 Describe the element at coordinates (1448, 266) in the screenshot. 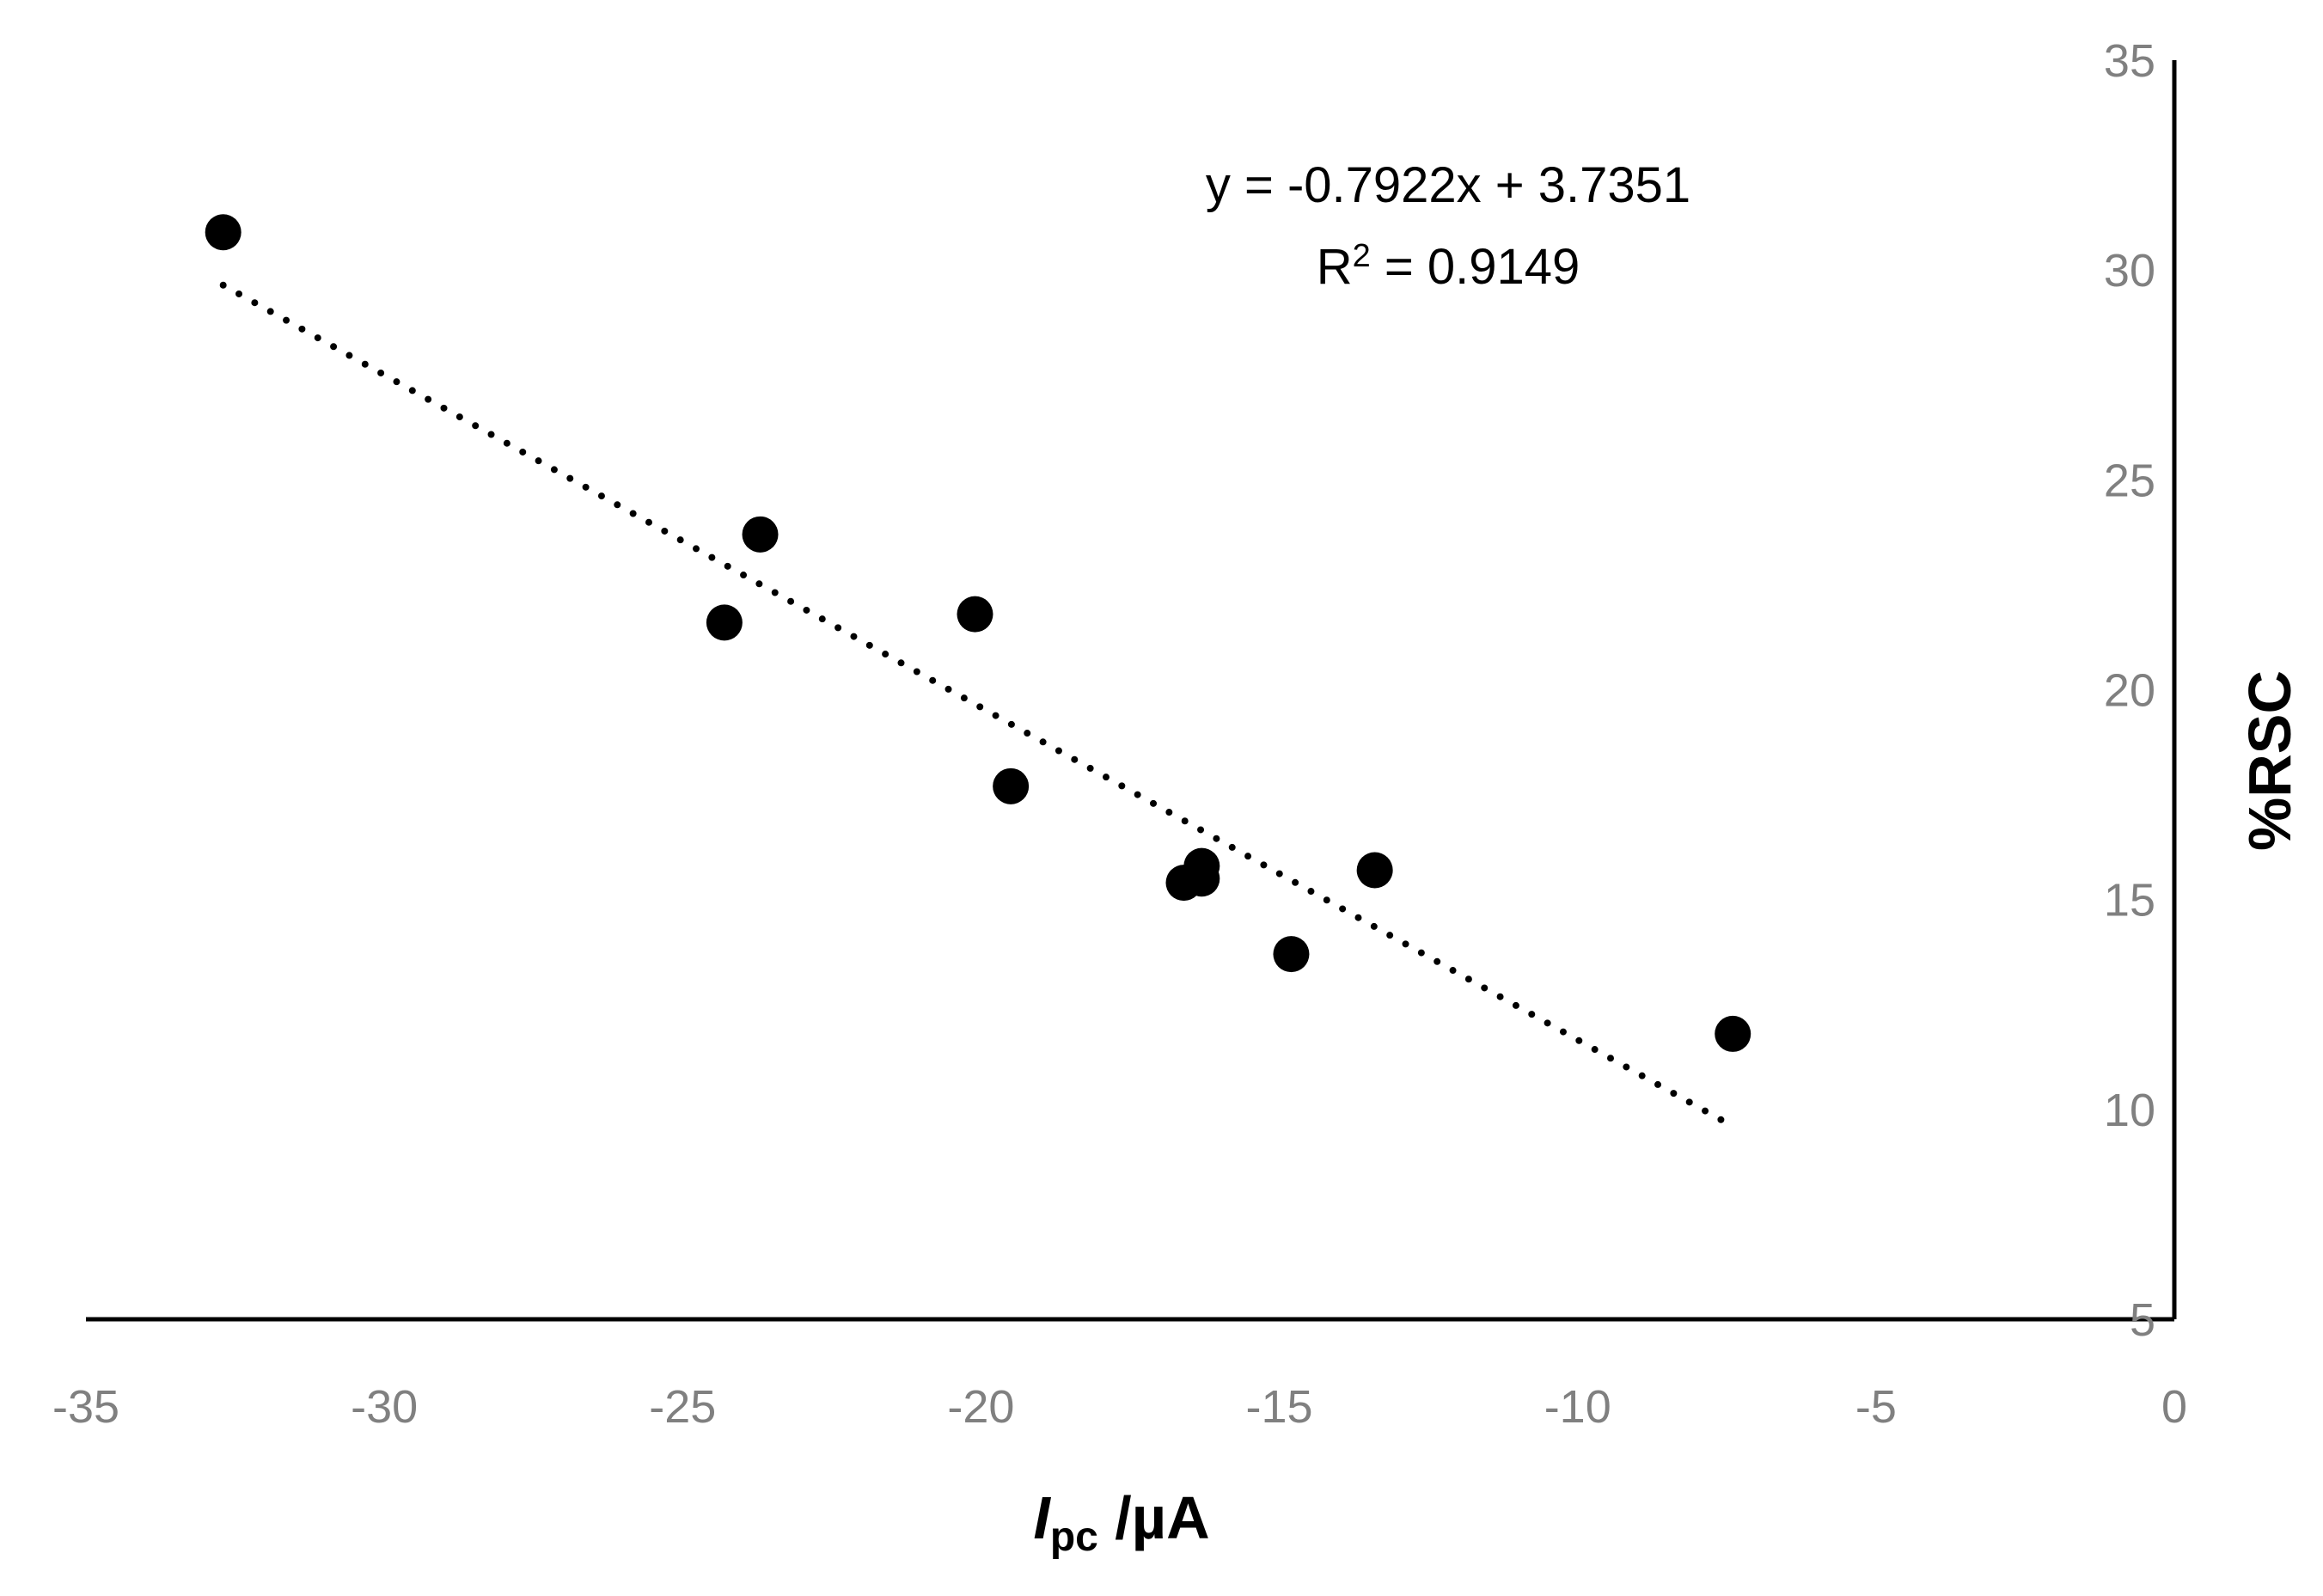

I see `r-squared-label: R2 = 0.9149` at that location.